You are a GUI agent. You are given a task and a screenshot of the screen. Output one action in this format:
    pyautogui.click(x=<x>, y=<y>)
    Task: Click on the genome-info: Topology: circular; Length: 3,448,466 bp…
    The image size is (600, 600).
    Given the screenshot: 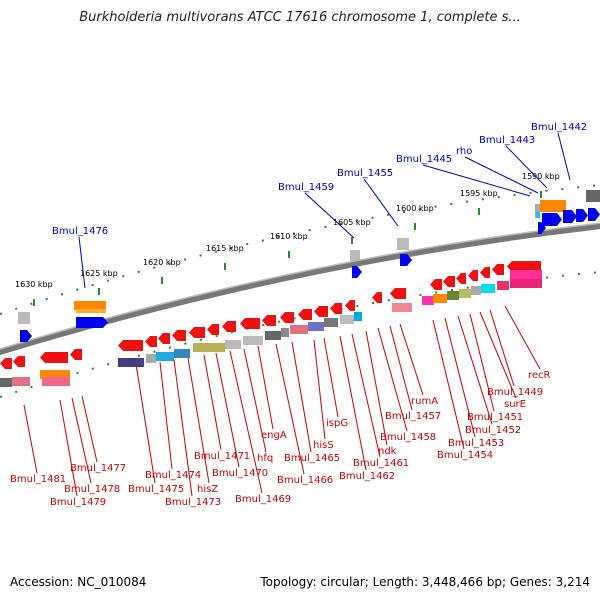 What is the action you would take?
    pyautogui.click(x=425, y=582)
    